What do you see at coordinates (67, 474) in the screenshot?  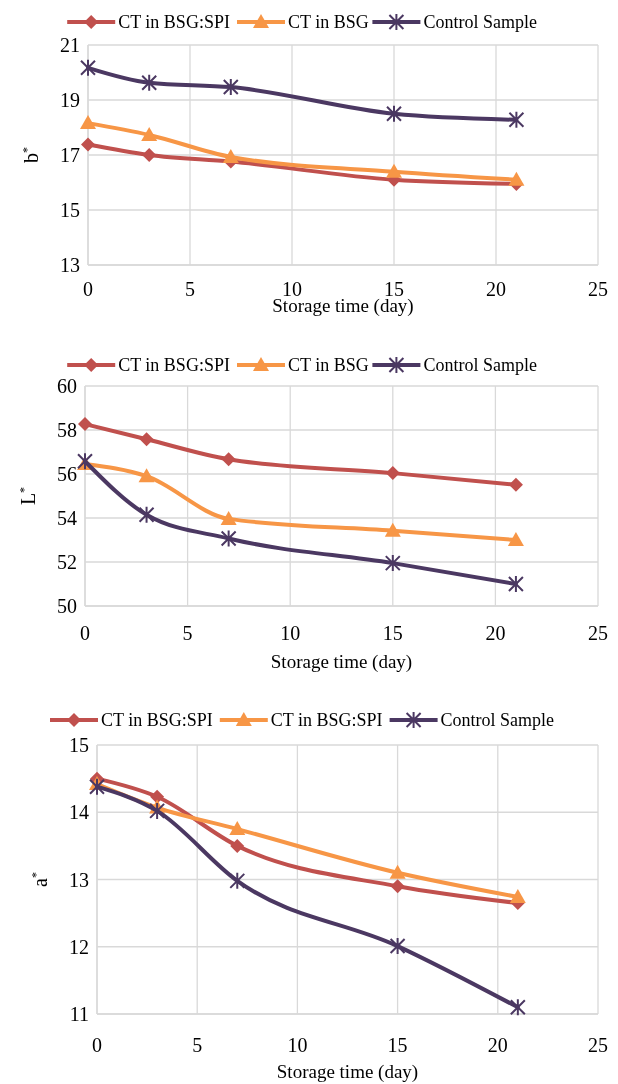 I see `y-tick-label: 56` at bounding box center [67, 474].